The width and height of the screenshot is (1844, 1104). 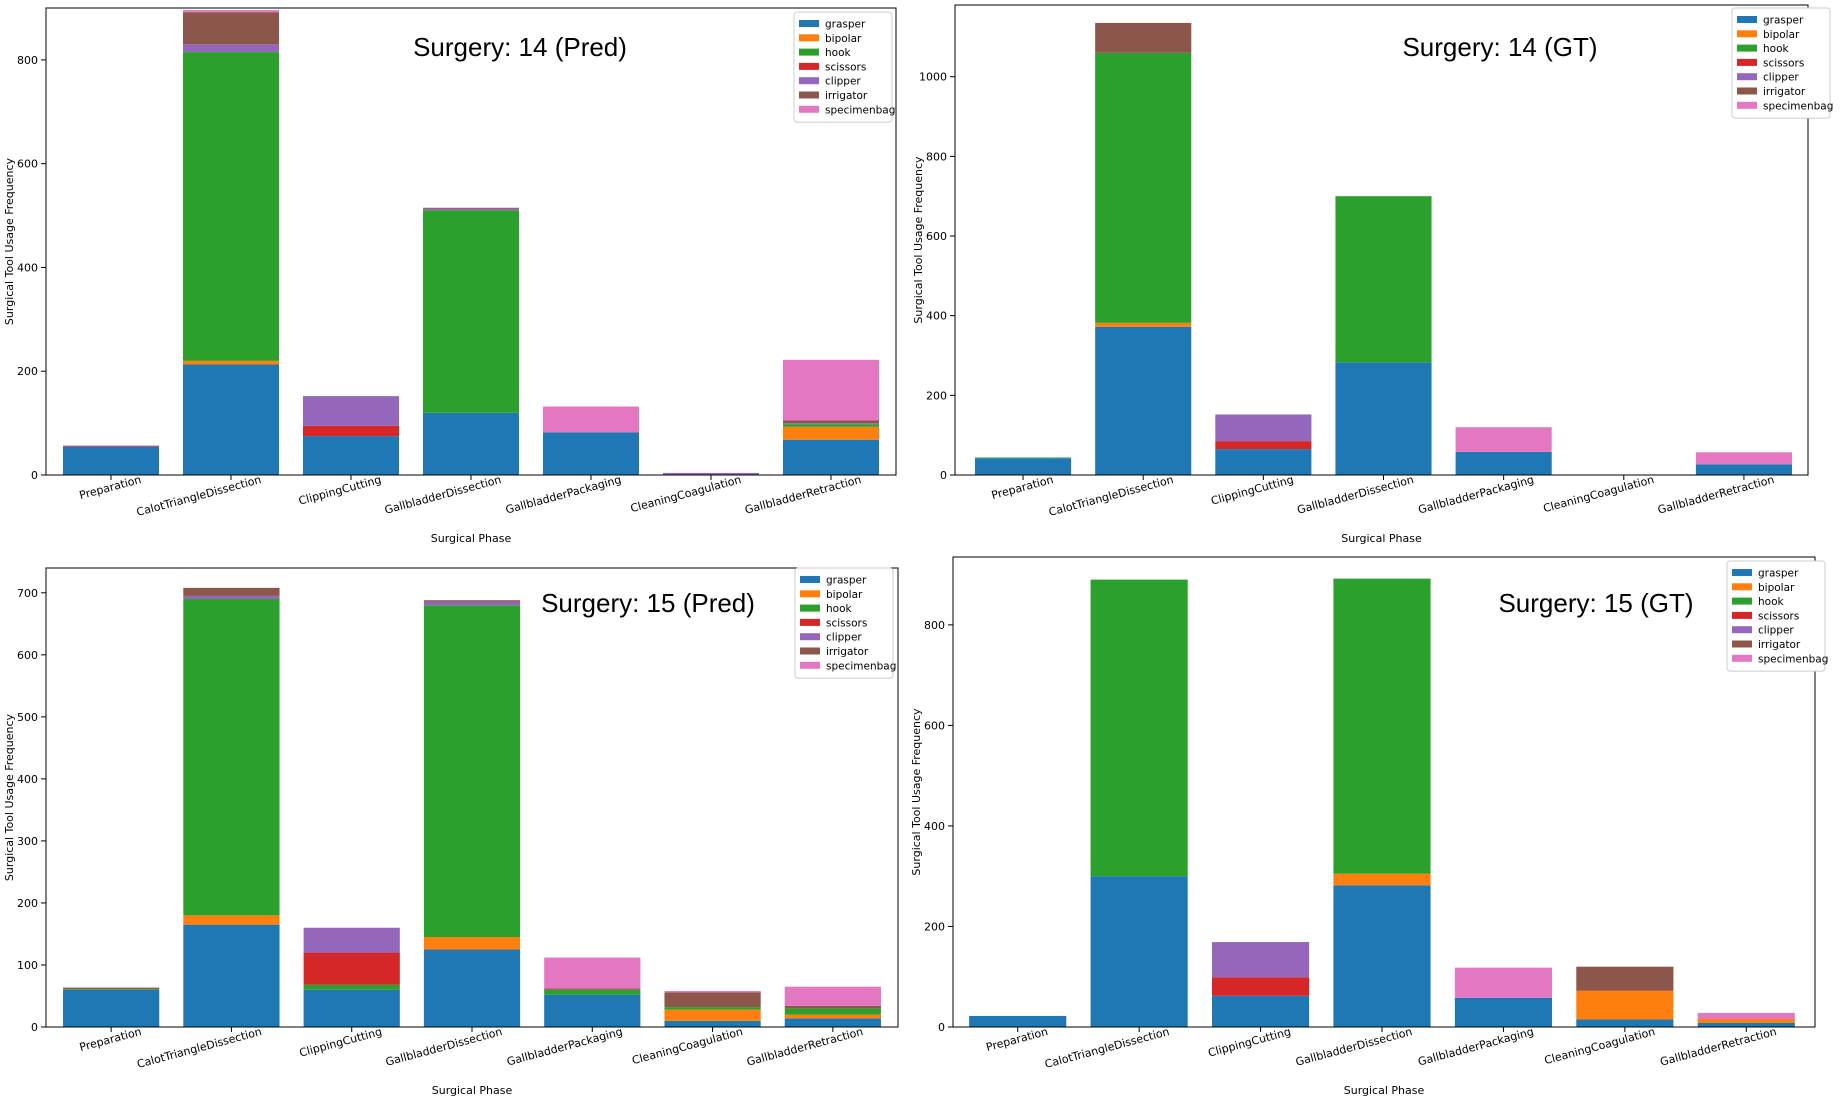 What do you see at coordinates (809, 23) in the screenshot?
I see `legend-swatch-grasper` at bounding box center [809, 23].